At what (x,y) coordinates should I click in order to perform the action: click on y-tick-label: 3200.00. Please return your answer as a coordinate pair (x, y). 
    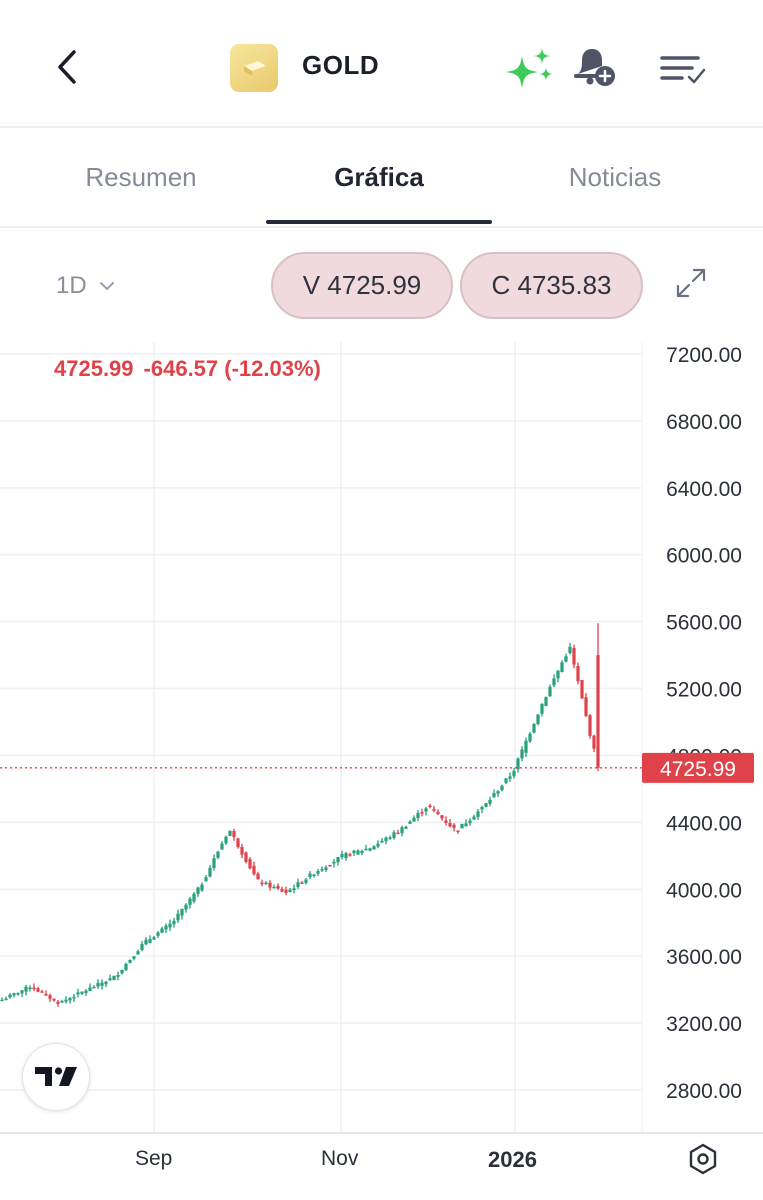
    Looking at the image, I should click on (704, 1024).